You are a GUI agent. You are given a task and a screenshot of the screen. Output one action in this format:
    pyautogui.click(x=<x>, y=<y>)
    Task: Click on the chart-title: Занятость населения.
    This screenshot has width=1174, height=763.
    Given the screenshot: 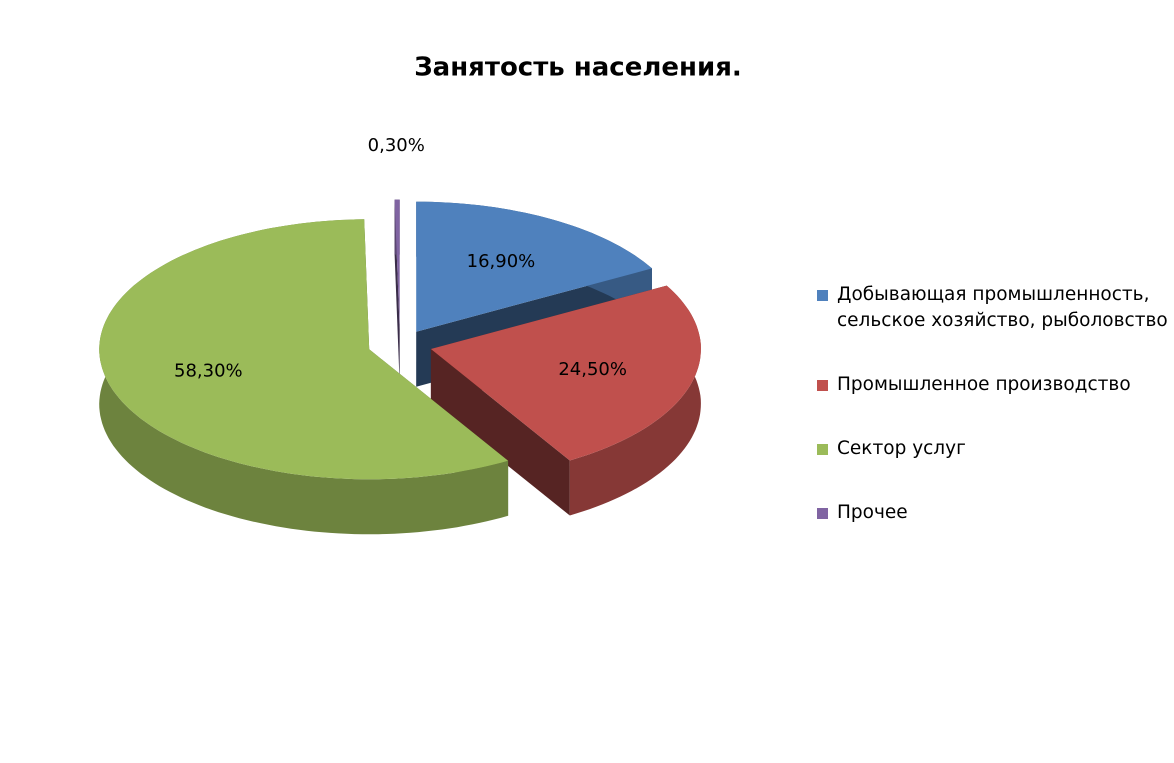 What is the action you would take?
    pyautogui.click(x=578, y=68)
    